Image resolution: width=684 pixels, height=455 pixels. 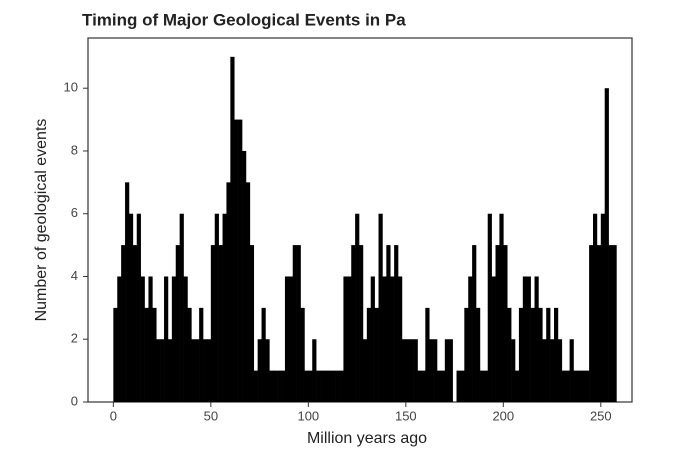 What do you see at coordinates (367, 438) in the screenshot?
I see `x-axis-label: Million years ago` at bounding box center [367, 438].